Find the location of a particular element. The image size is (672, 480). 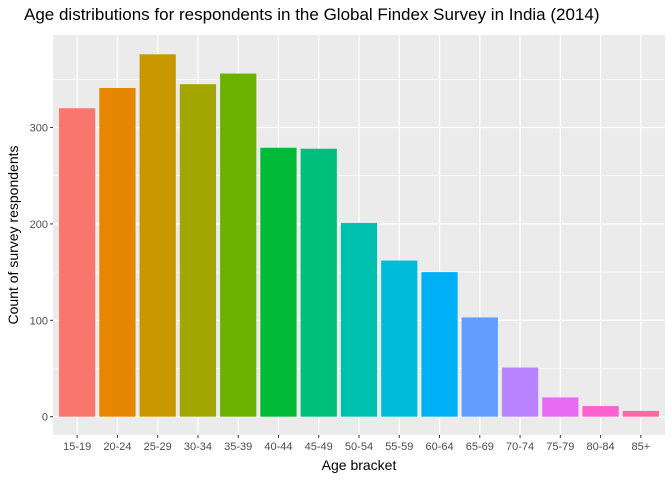

y-axis: 0 100 200 300 is located at coordinates (41, 273).